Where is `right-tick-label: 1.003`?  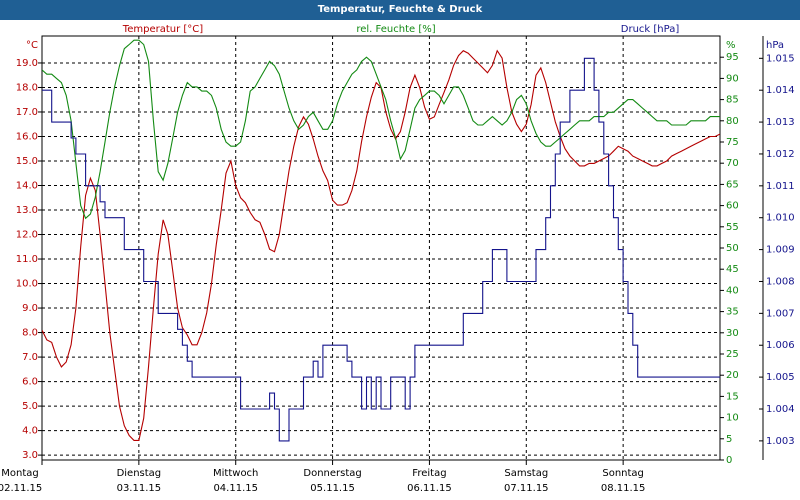
right-tick-label: 1.003 is located at coordinates (780, 441).